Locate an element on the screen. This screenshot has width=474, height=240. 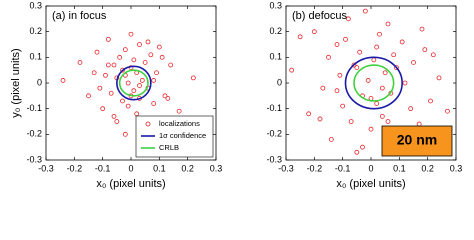
scale-bar is located at coordinates (417, 141).